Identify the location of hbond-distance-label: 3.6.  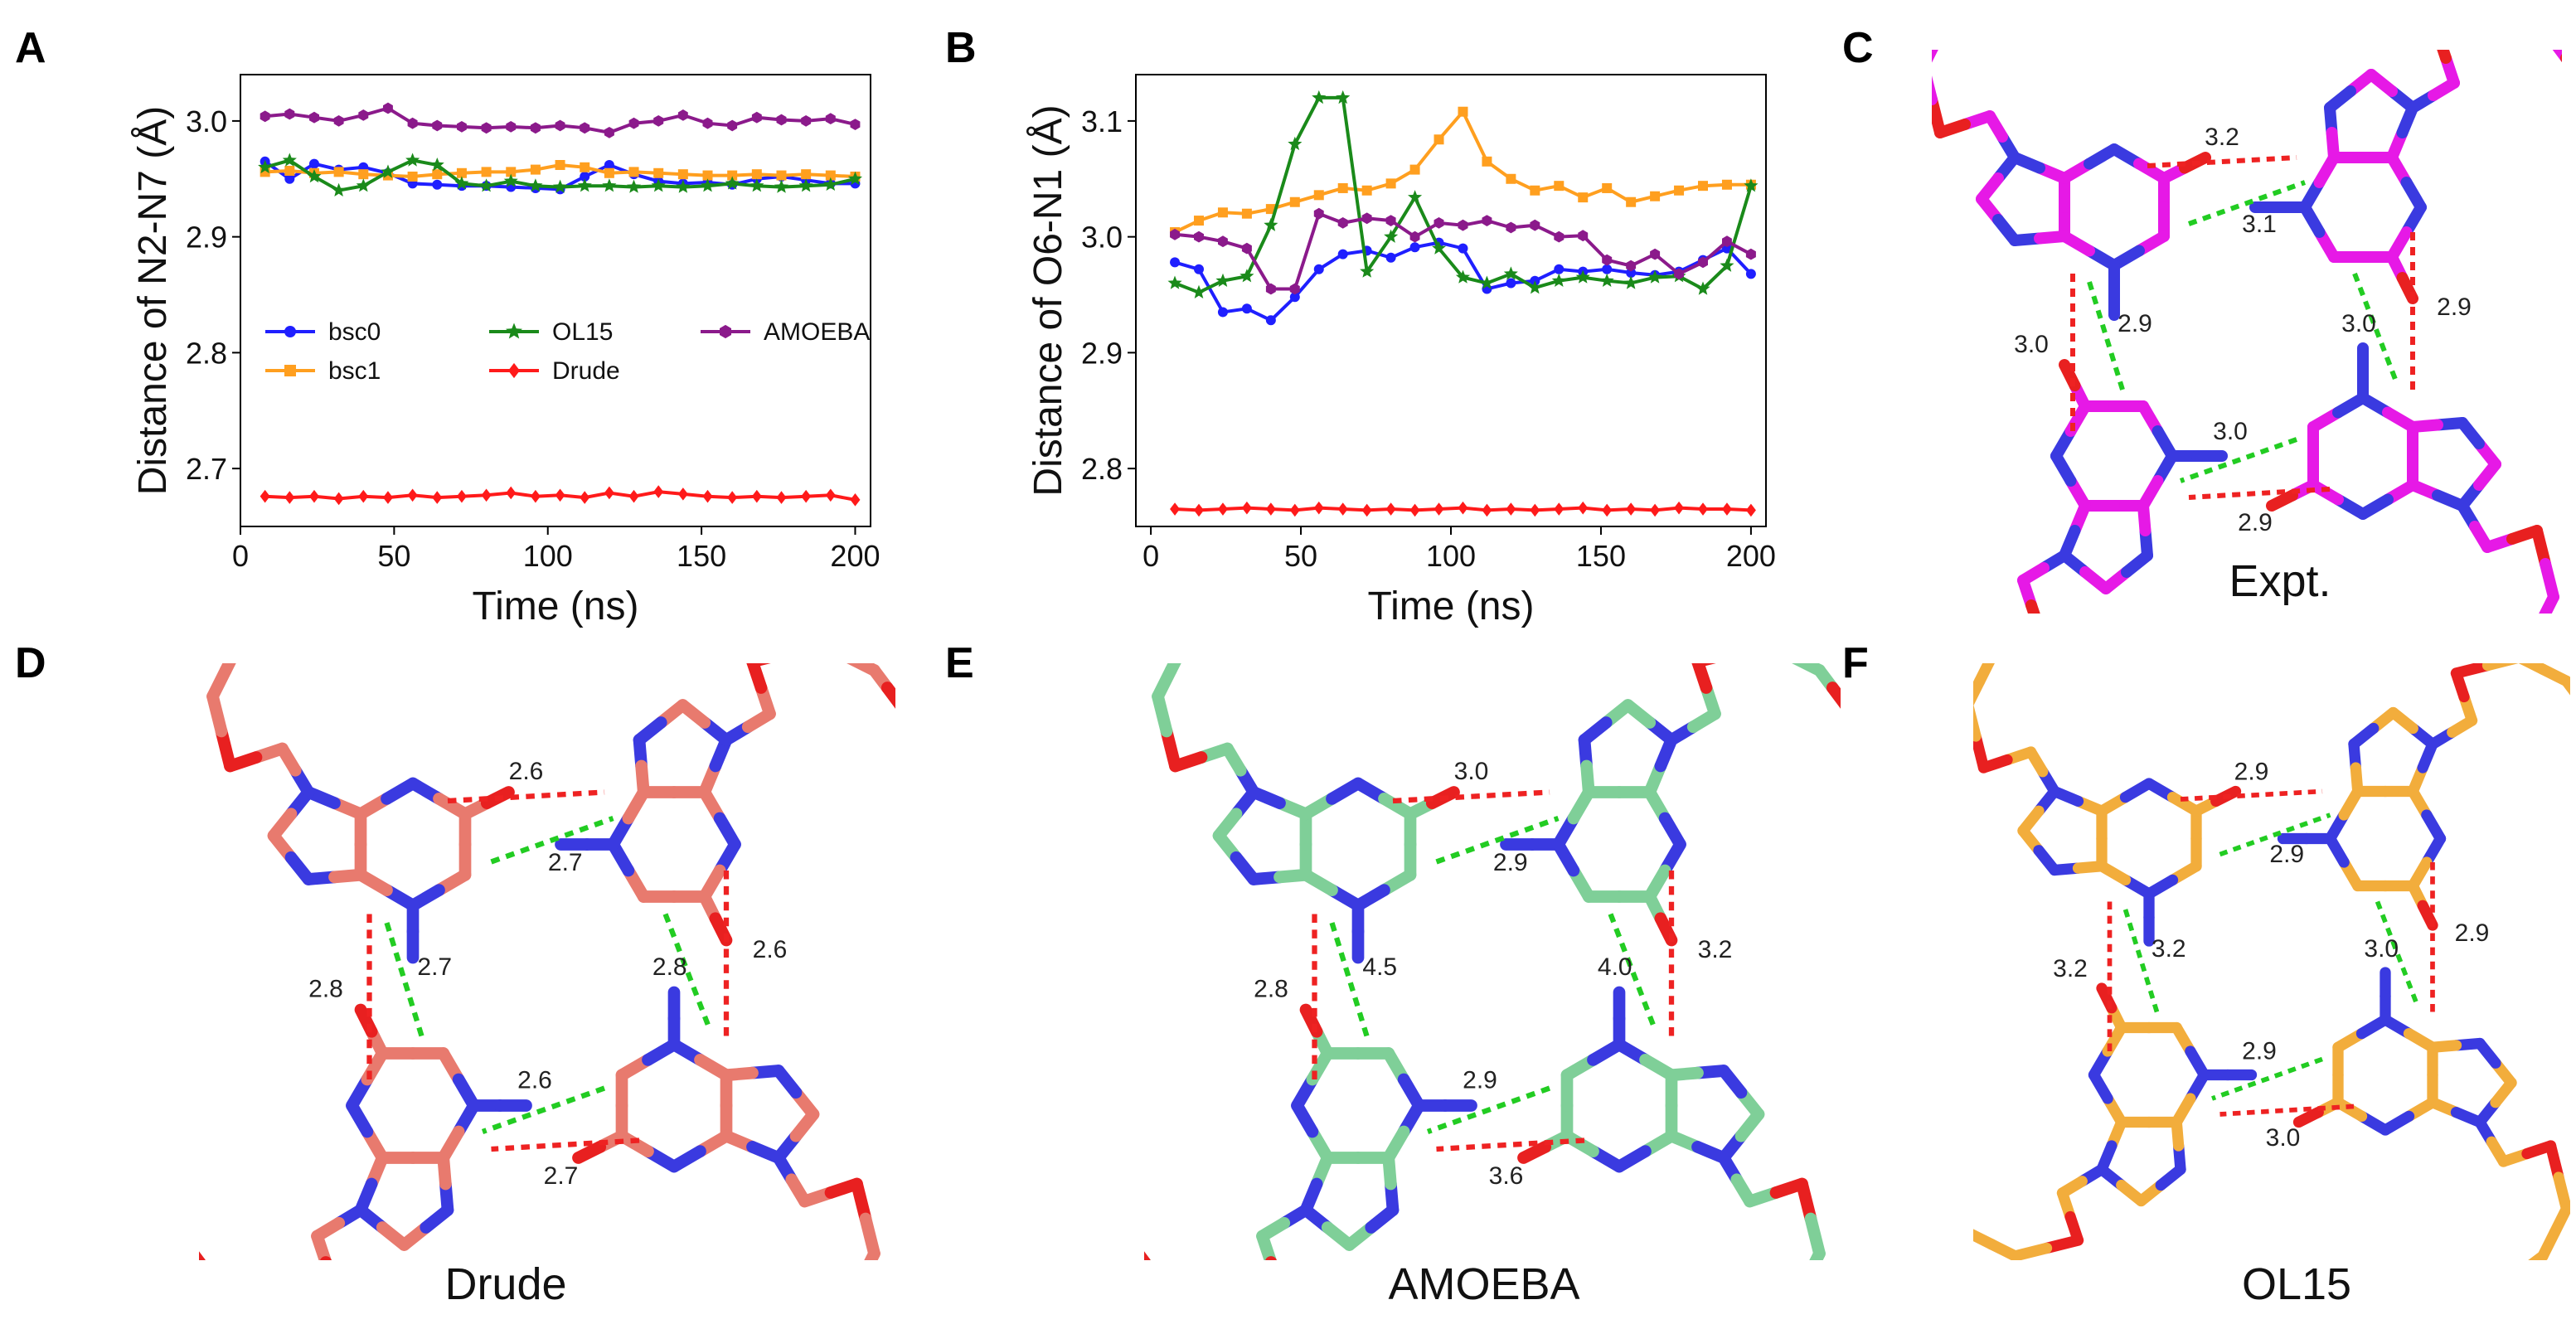
(1506, 1176).